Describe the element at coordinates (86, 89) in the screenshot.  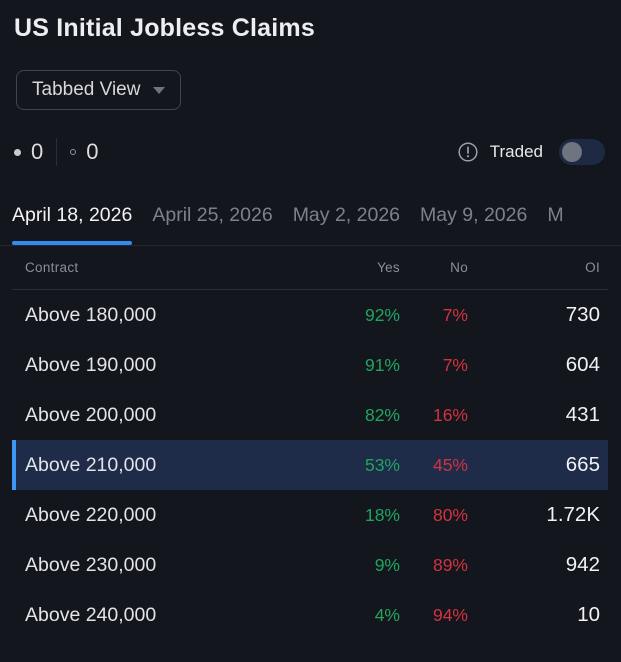
I see `view-selector-label: Tabbed View` at that location.